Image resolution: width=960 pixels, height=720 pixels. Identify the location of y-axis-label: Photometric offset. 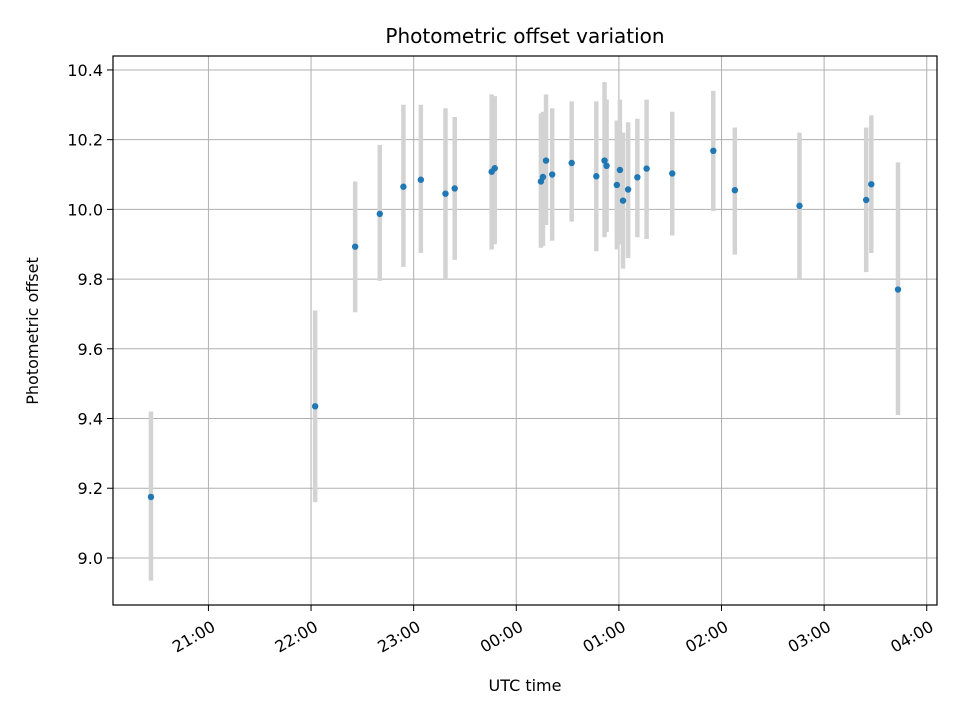
(32, 331).